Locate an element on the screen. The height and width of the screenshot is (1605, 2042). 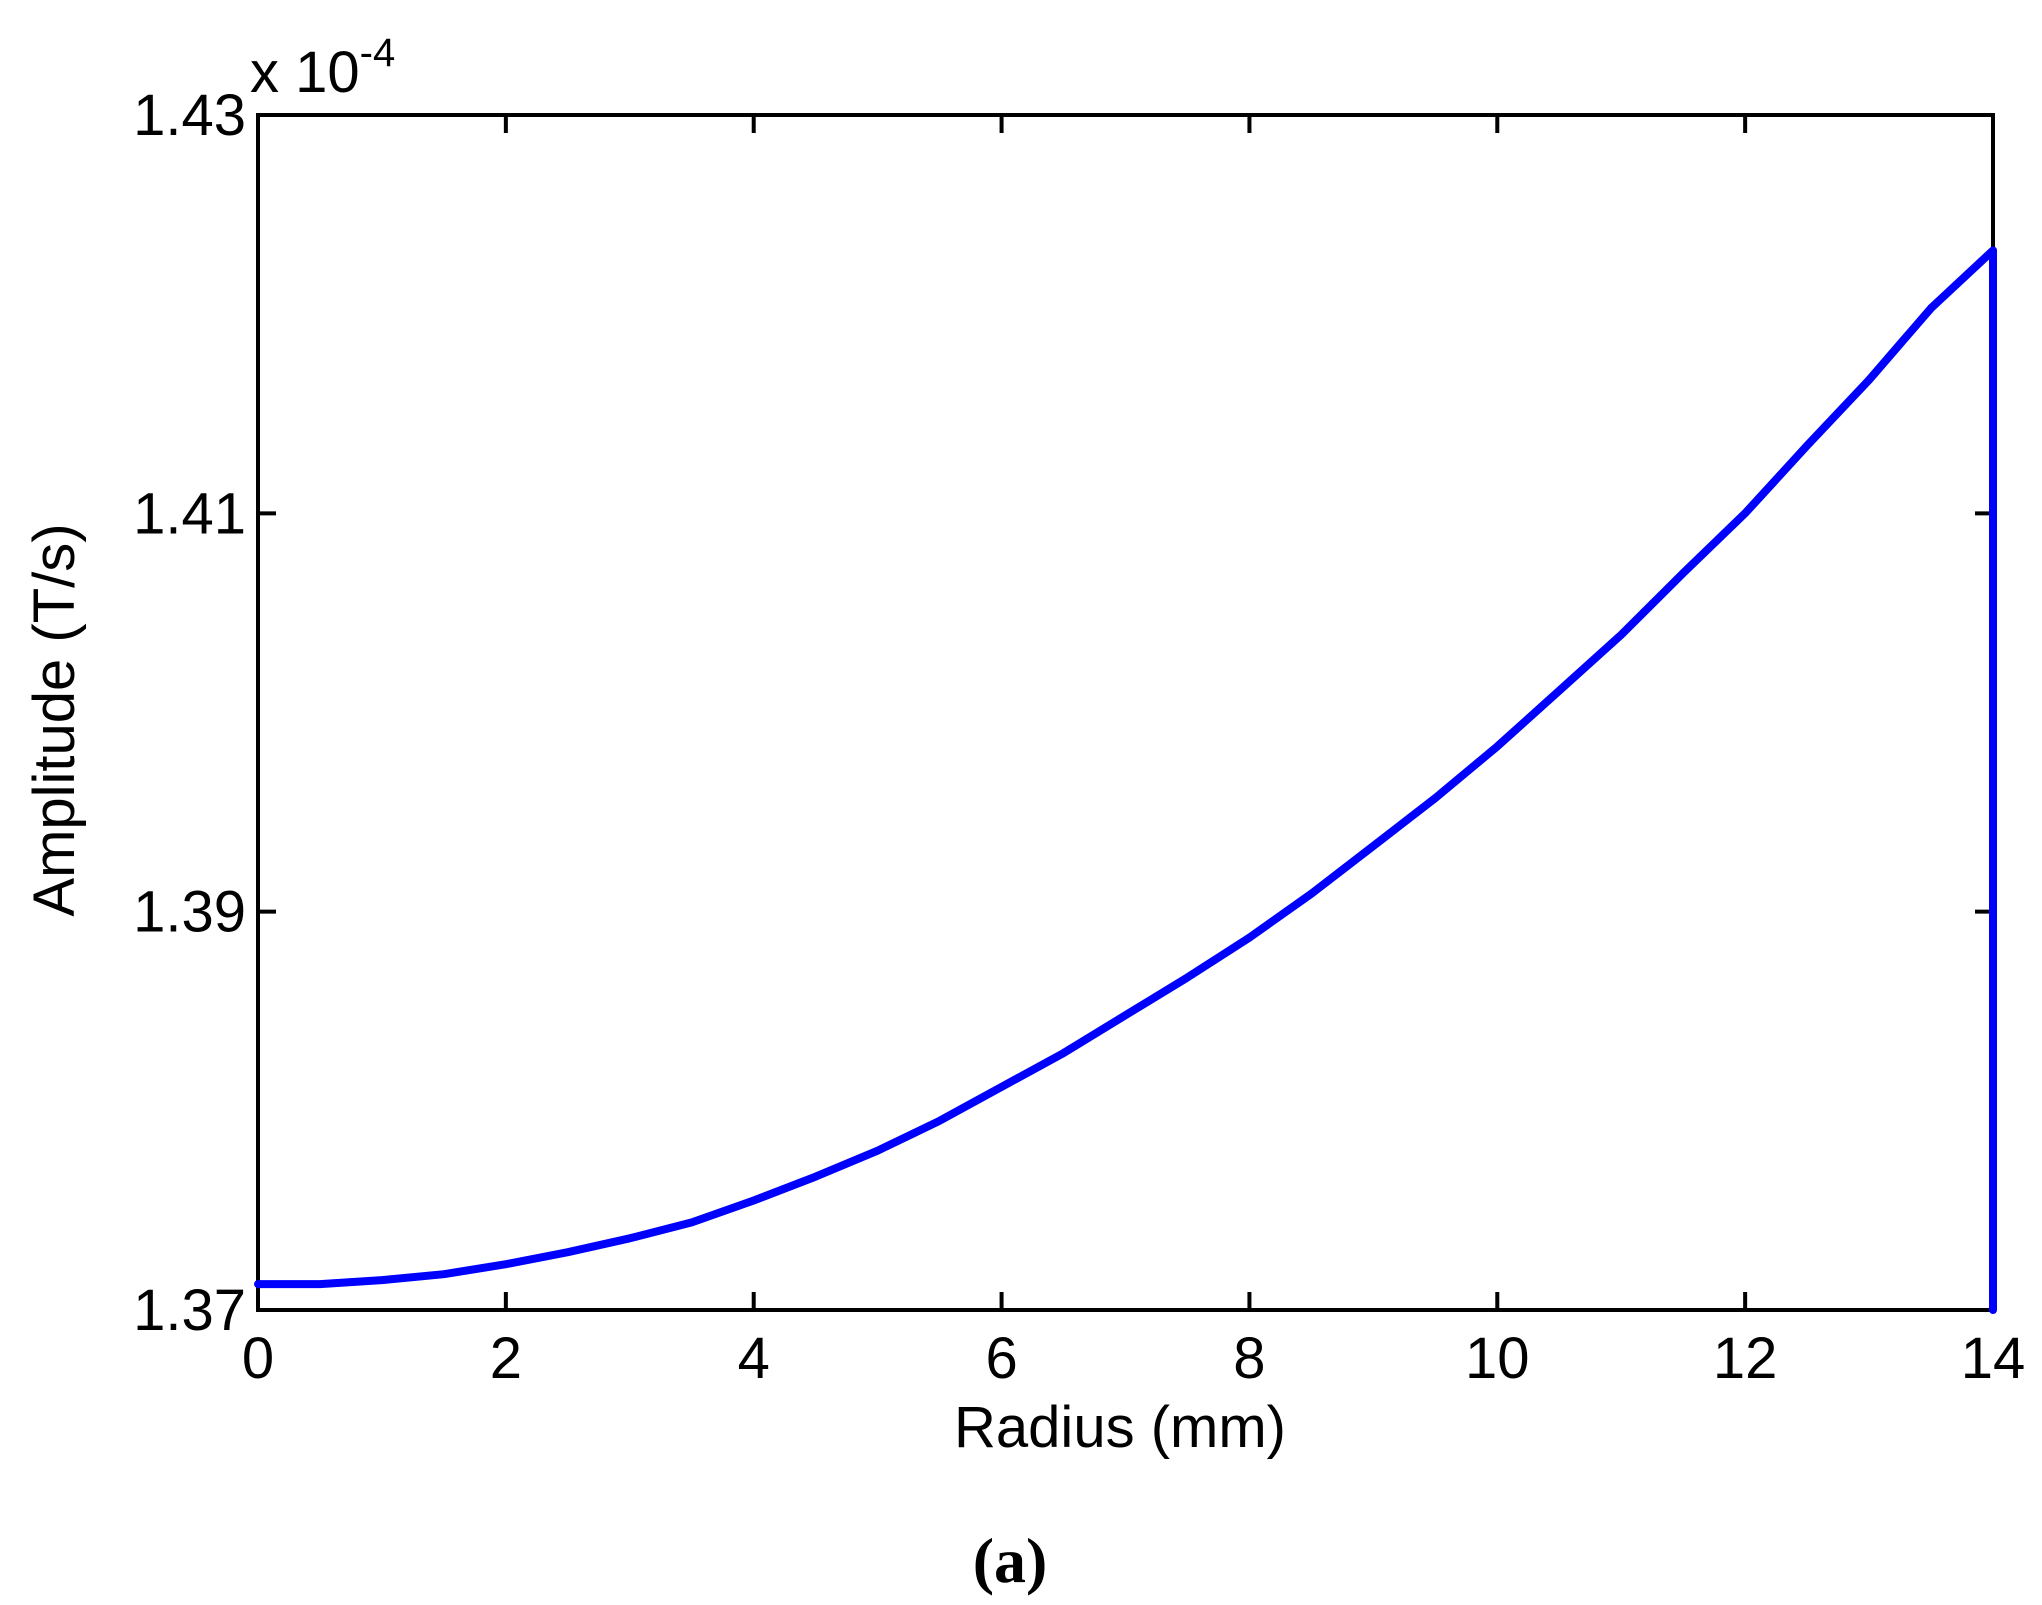
x-tick-label: 2 is located at coordinates (506, 1358).